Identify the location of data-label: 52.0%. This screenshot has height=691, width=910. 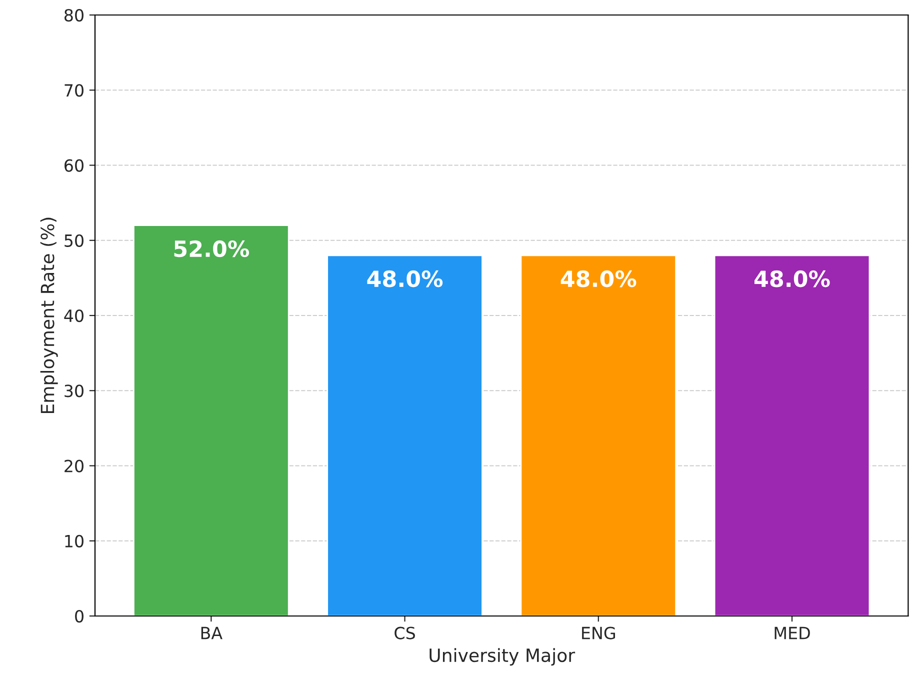
(212, 249).